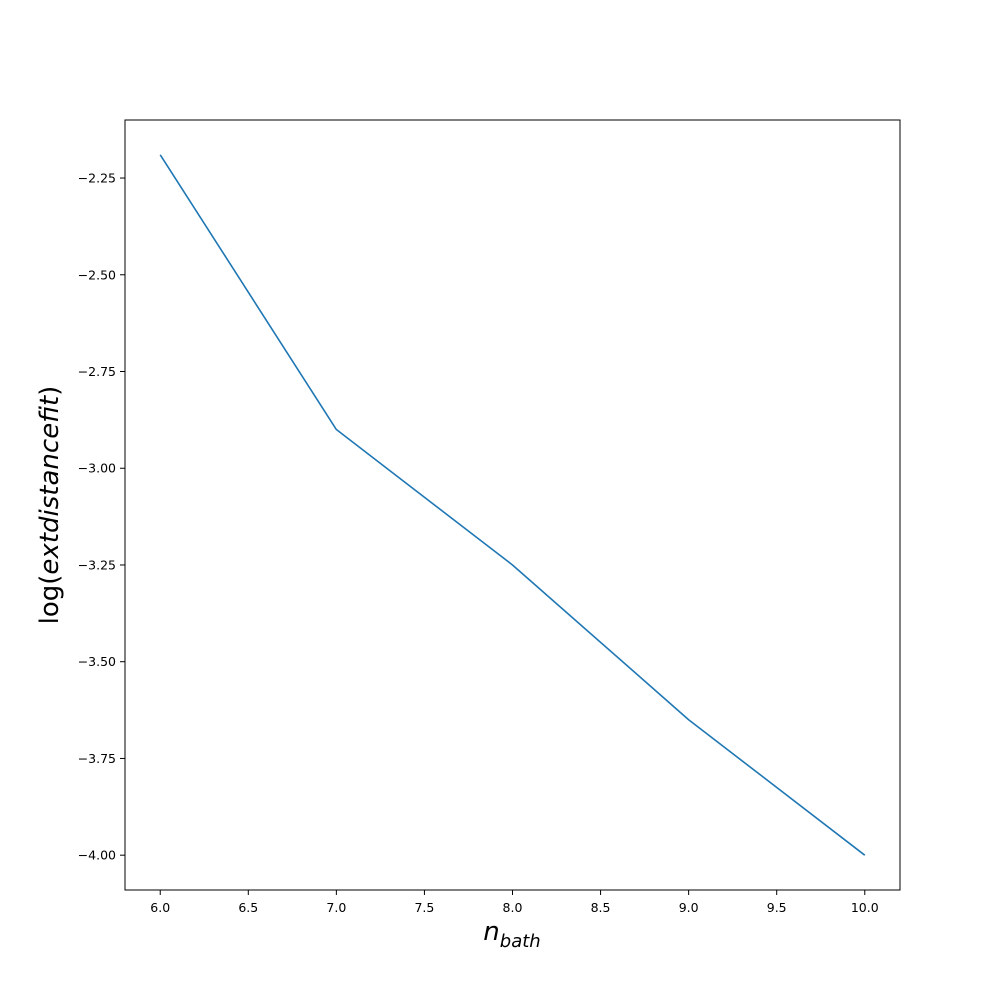 This screenshot has width=1000, height=1000. I want to click on y-axis-label-suffix: ), so click(50, 391).